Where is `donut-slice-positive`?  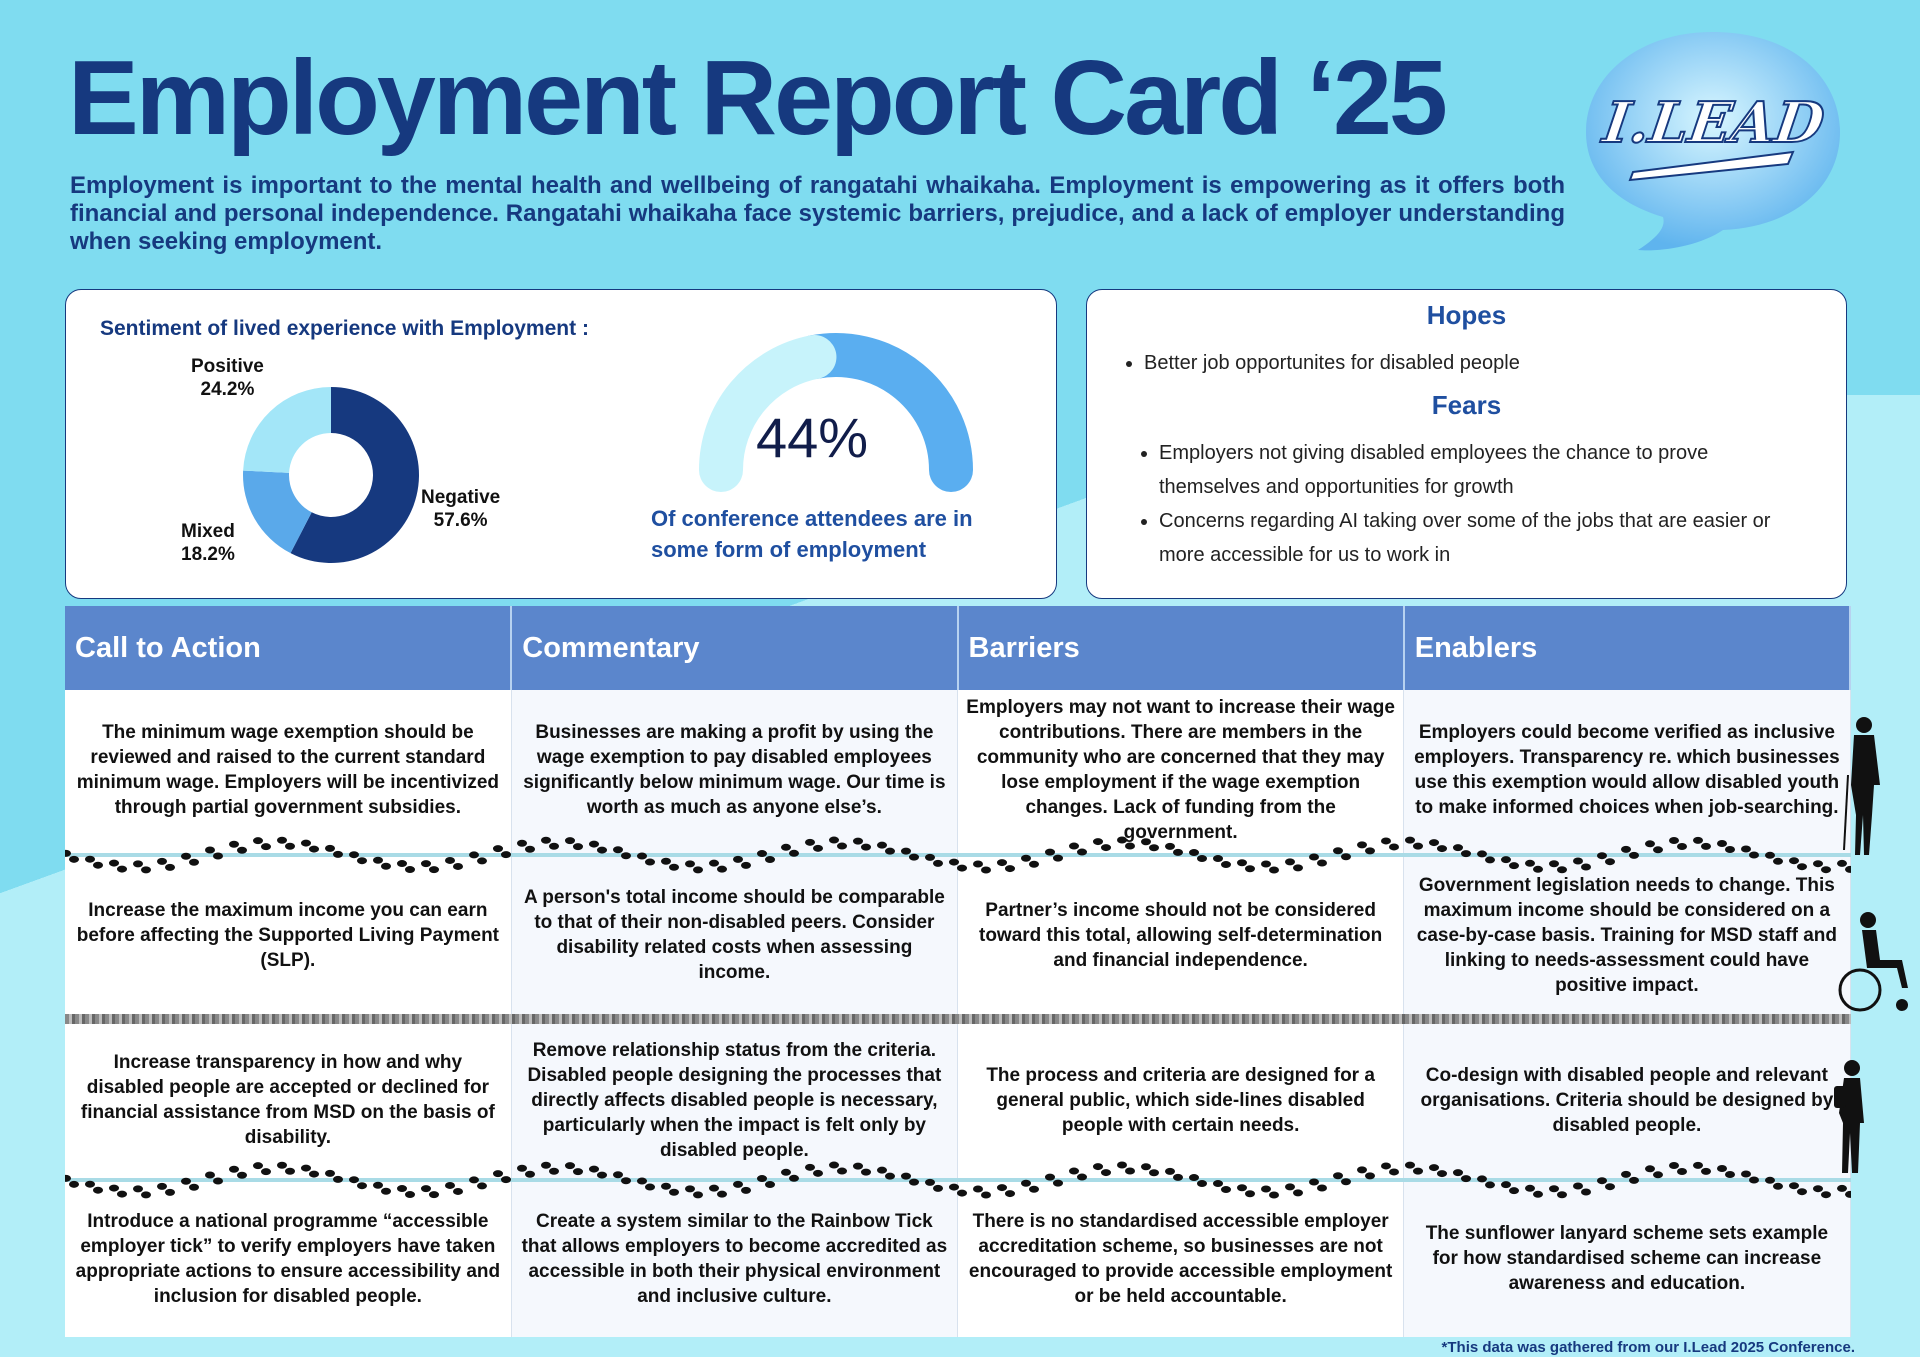
donut-slice-positive is located at coordinates (287, 430).